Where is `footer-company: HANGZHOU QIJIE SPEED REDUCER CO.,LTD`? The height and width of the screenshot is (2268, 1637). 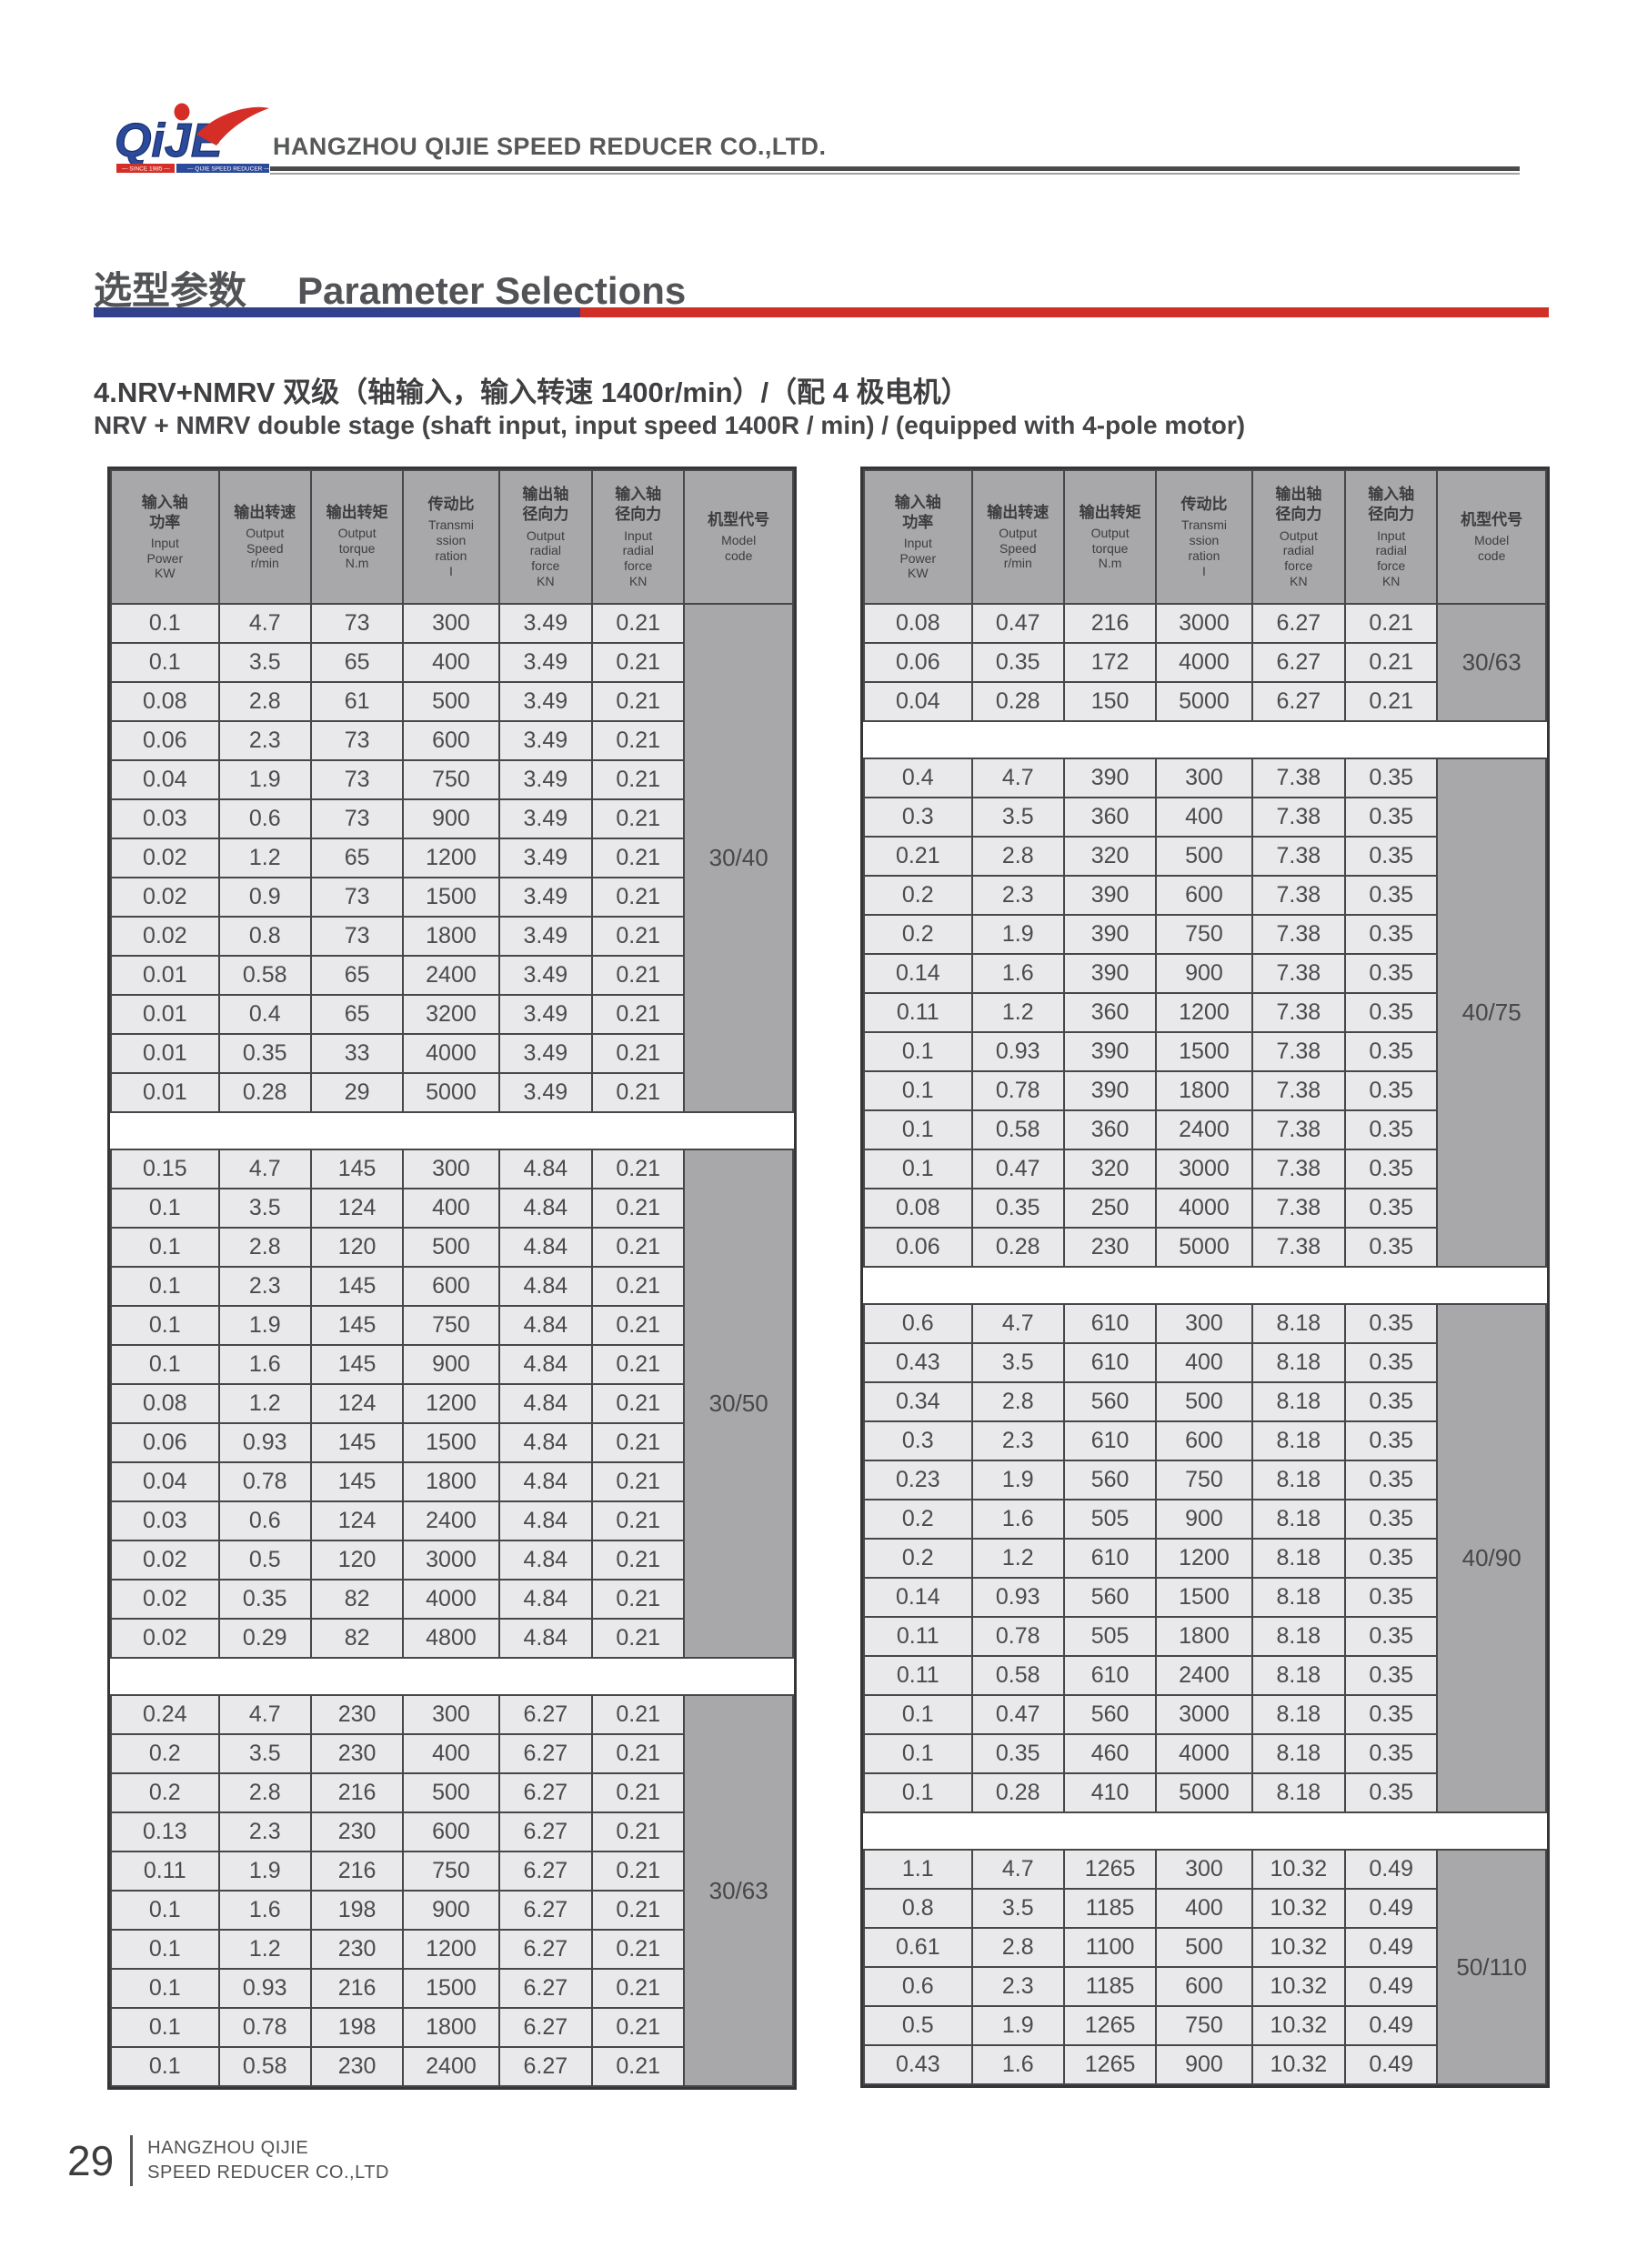
footer-company: HANGZHOU QIJIE SPEED REDUCER CO.,LTD is located at coordinates (268, 2160).